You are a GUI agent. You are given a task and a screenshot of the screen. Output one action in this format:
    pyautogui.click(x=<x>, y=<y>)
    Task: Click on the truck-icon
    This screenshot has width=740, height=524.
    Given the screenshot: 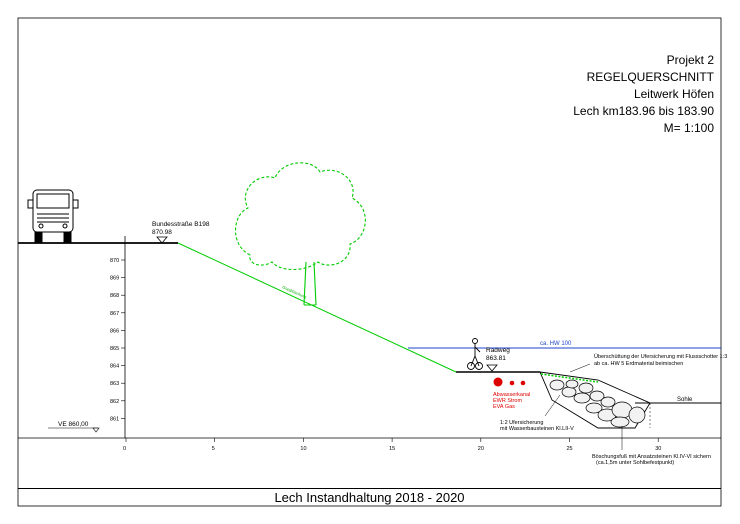 What is the action you would take?
    pyautogui.click(x=53, y=216)
    